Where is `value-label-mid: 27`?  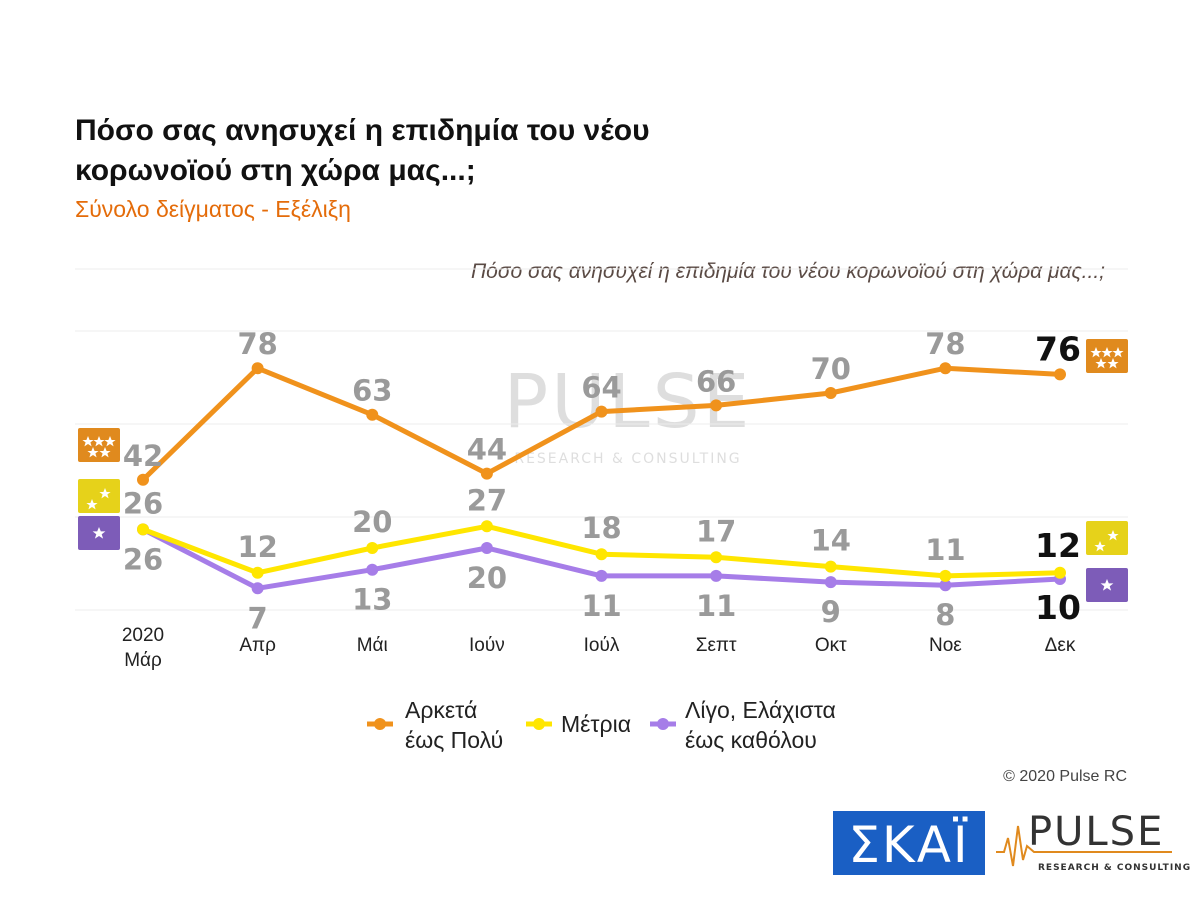
value-label-mid: 27 is located at coordinates (487, 500).